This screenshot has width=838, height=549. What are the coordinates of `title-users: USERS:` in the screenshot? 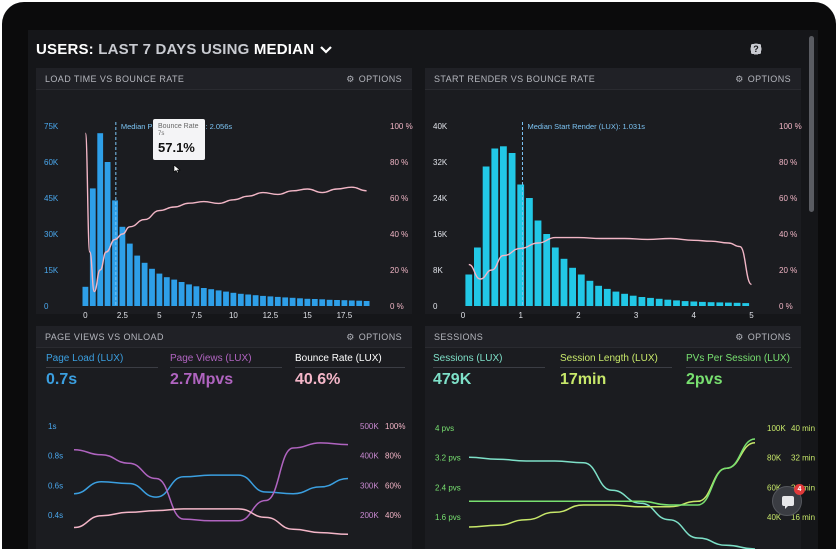 It's located at (65, 49).